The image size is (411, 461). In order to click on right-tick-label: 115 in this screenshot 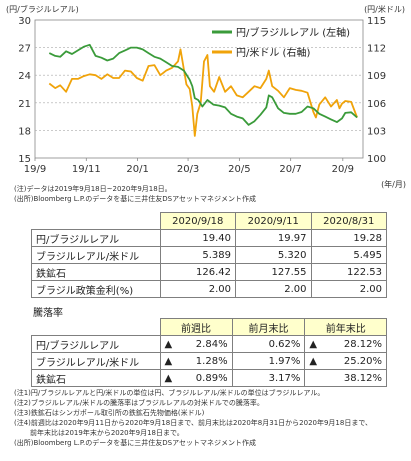, I will do `click(376, 21)`.